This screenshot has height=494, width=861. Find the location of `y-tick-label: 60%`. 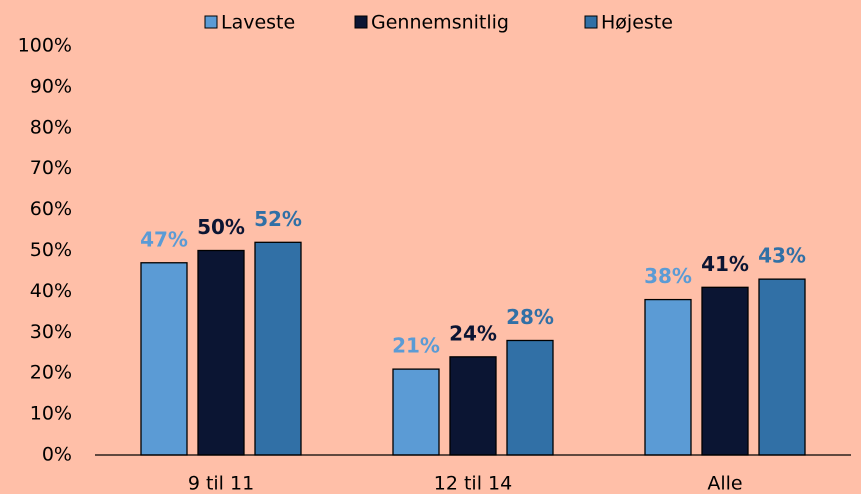

y-tick-label: 60% is located at coordinates (51, 209).